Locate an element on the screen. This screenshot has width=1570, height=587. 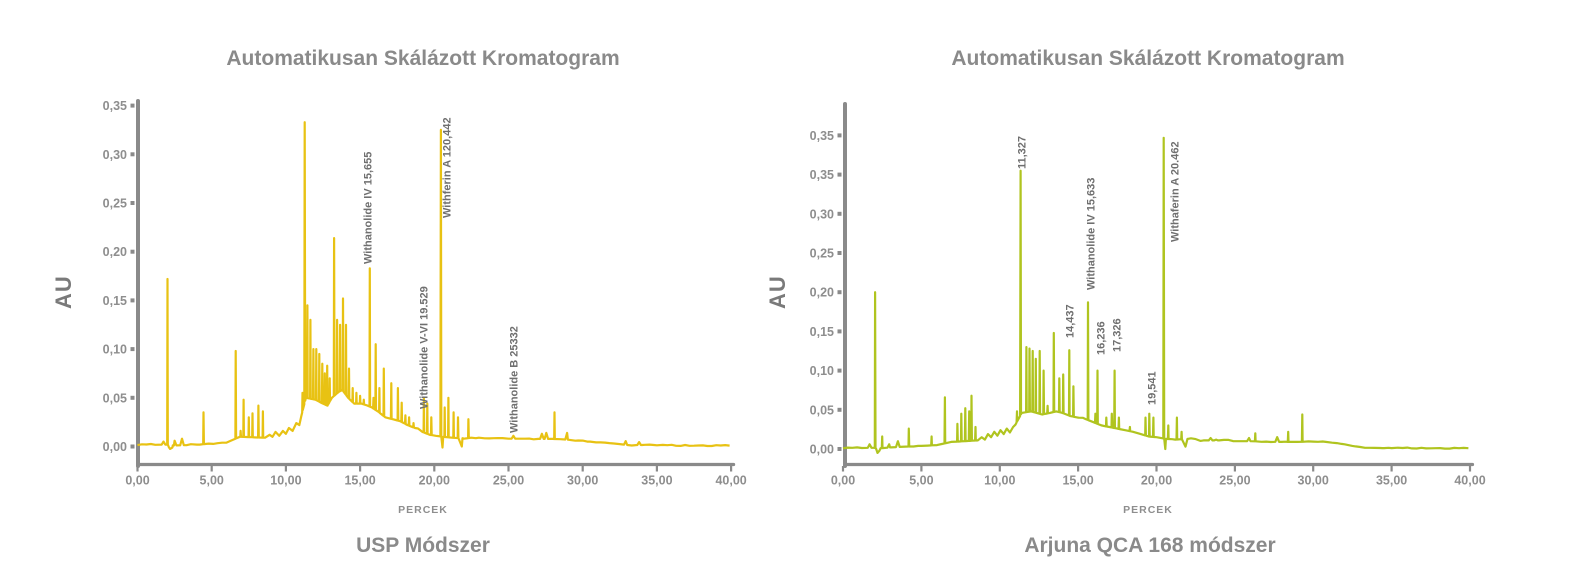
svg-text: Withaferin A 20.462 is located at coordinates (1176, 191).